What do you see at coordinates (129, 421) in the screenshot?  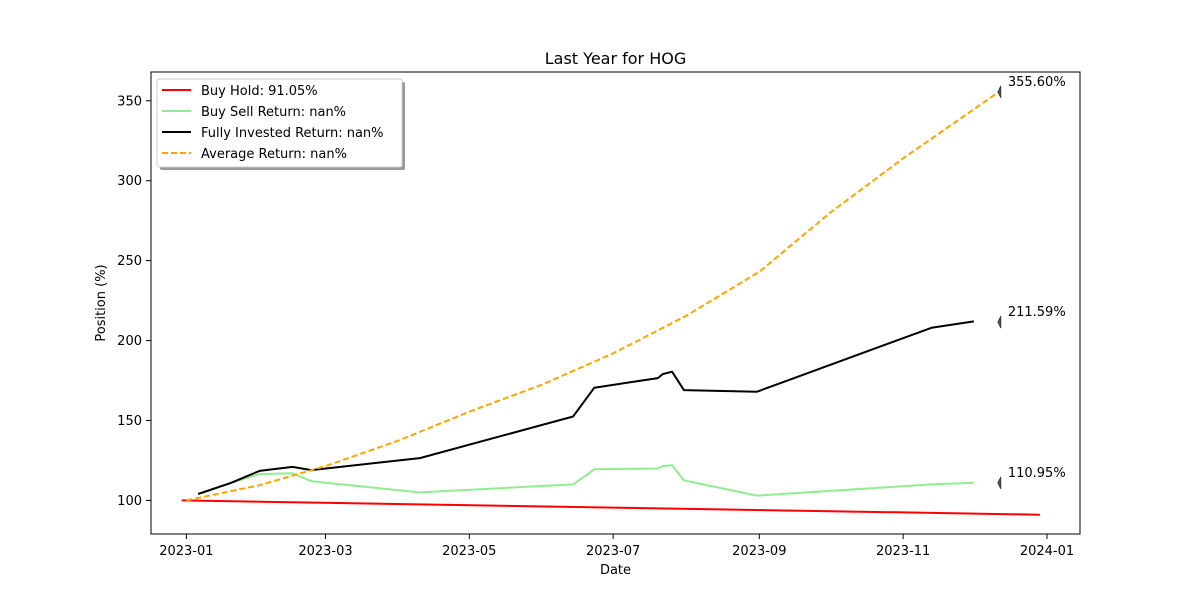 I see `y-tick-label: 150` at bounding box center [129, 421].